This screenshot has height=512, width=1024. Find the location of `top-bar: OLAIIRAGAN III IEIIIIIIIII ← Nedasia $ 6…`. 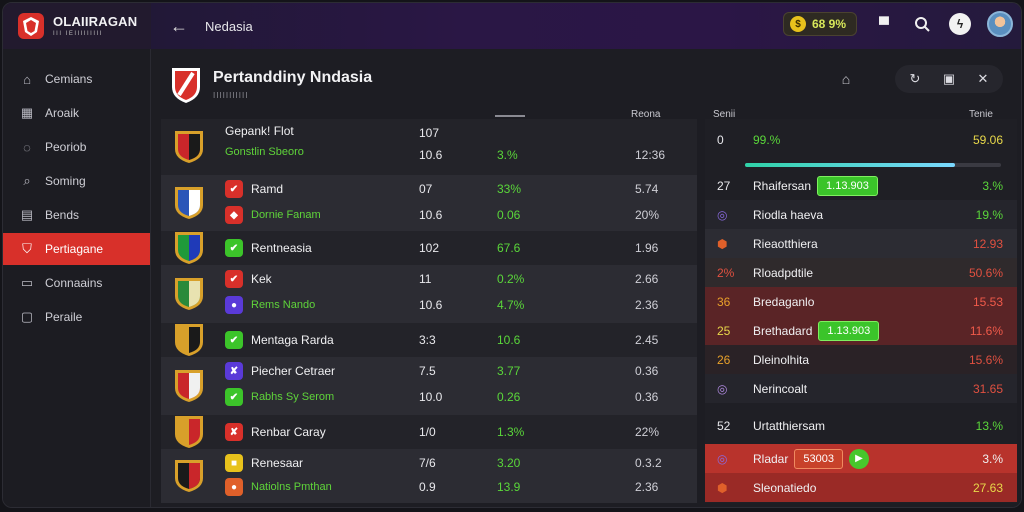

top-bar: OLAIIRAGAN III IEIIIIIIIII ← Nedasia $ 6… is located at coordinates (512, 26).